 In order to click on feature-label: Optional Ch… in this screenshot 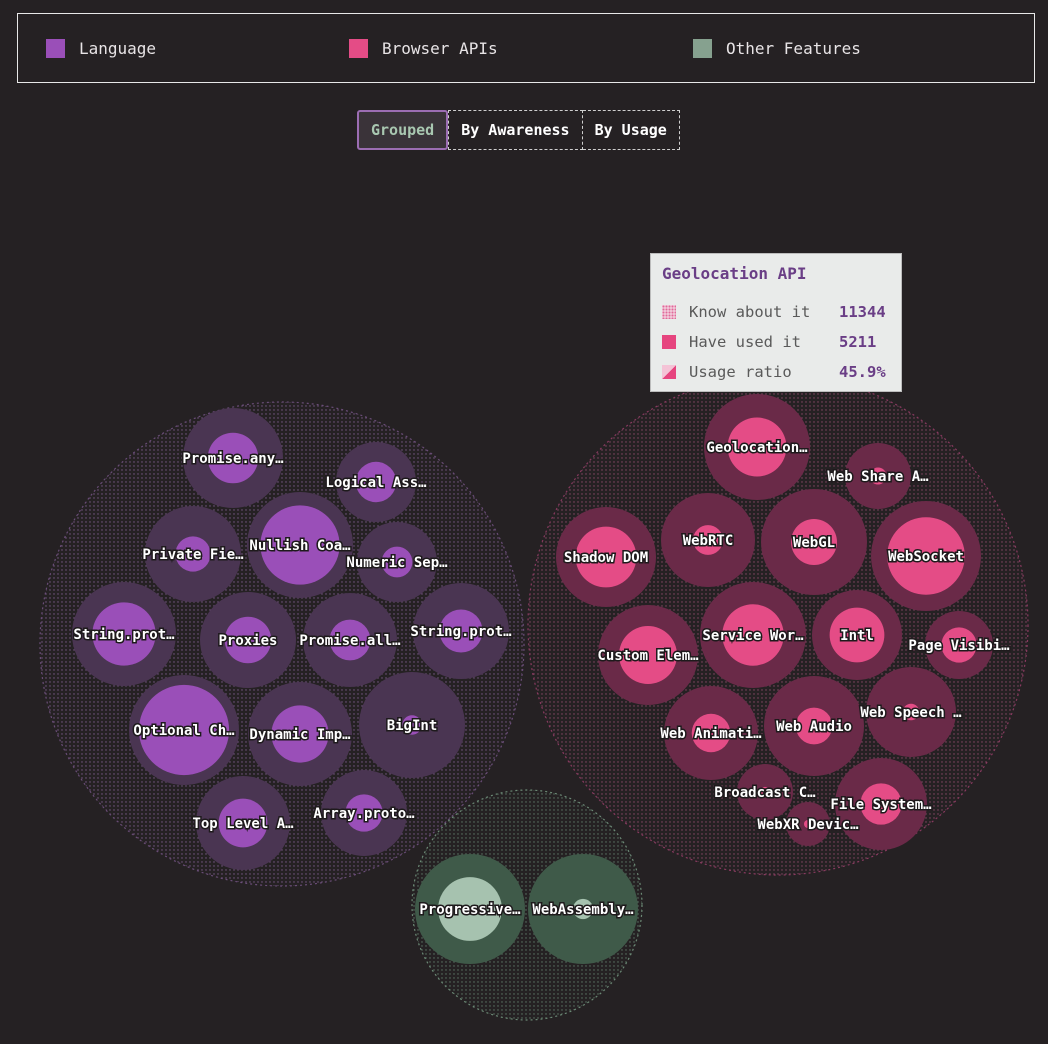, I will do `click(184, 731)`.